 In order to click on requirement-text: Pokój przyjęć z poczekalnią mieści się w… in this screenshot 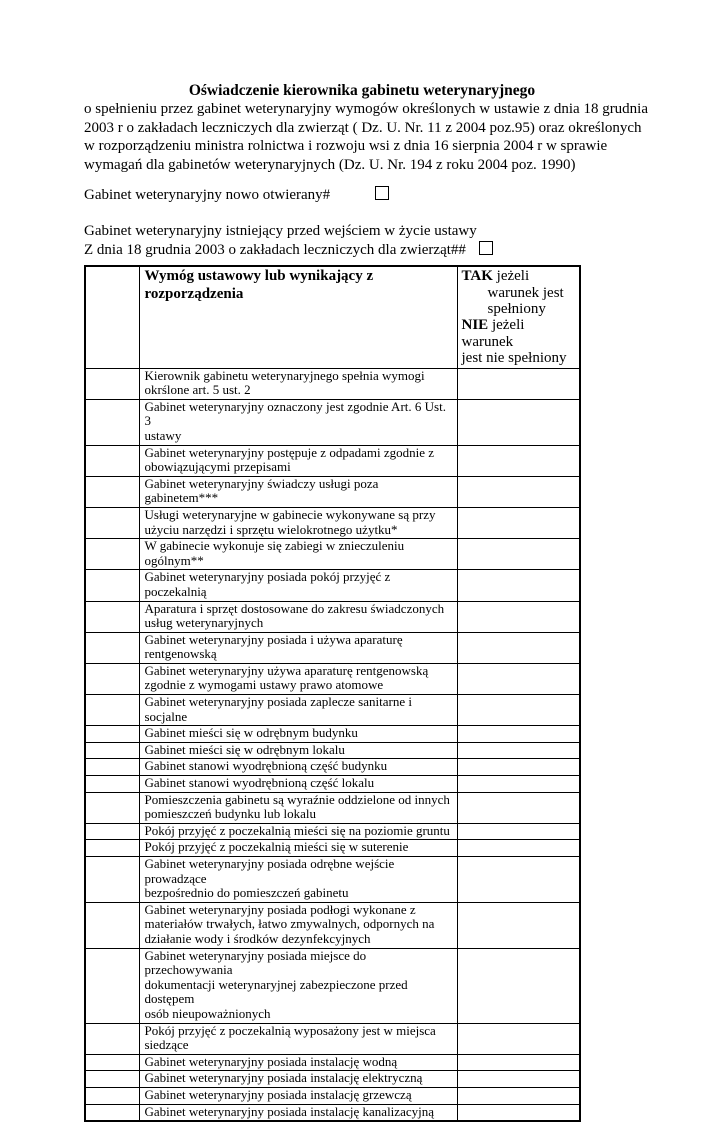, I will do `click(276, 847)`.